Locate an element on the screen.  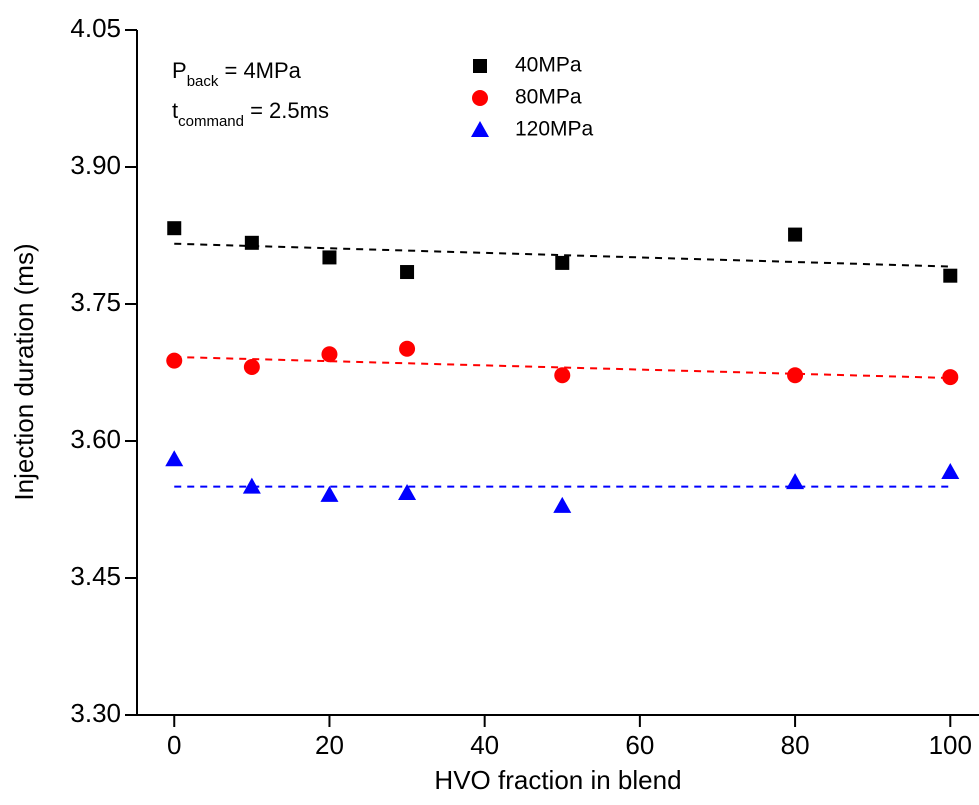
annotation-main: t is located at coordinates (175, 110).